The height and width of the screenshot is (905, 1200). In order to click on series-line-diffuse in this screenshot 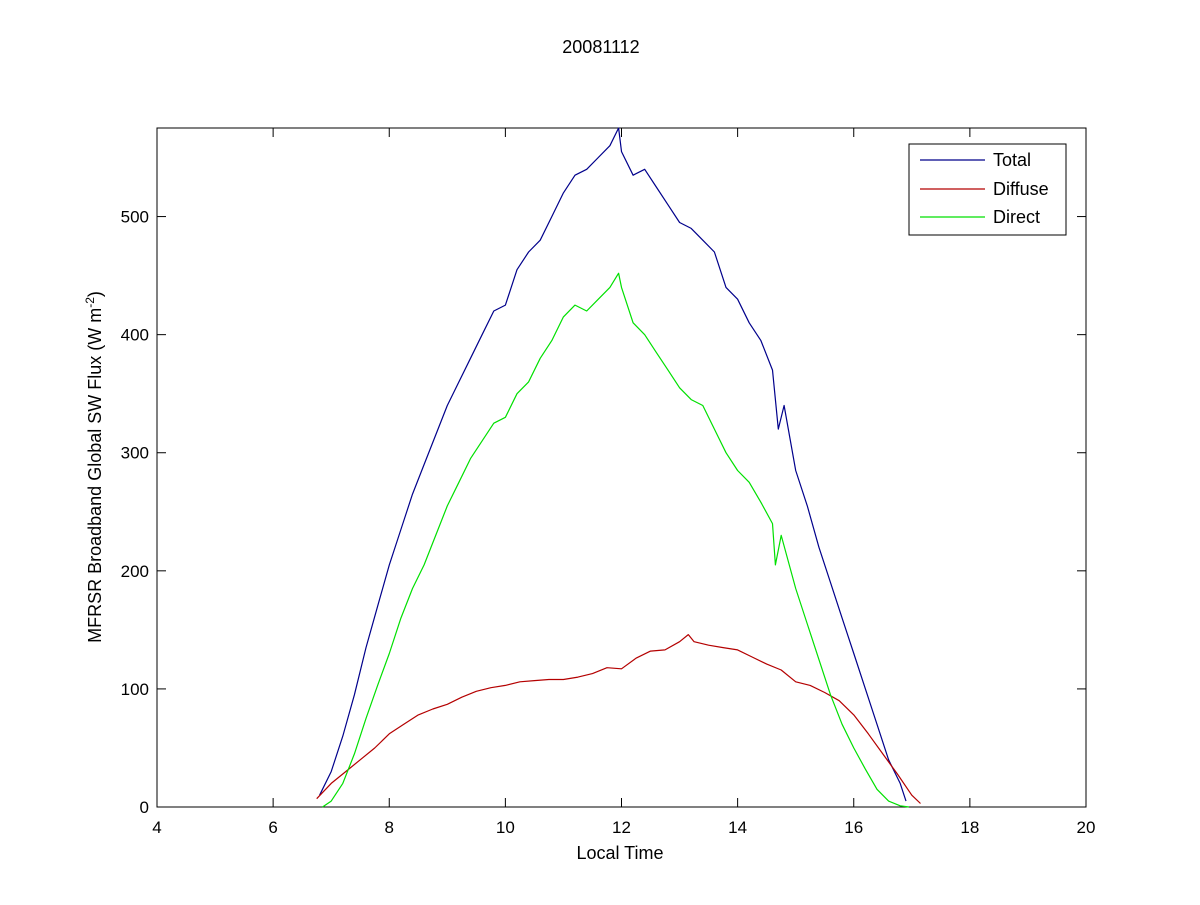, I will do `click(618, 718)`.